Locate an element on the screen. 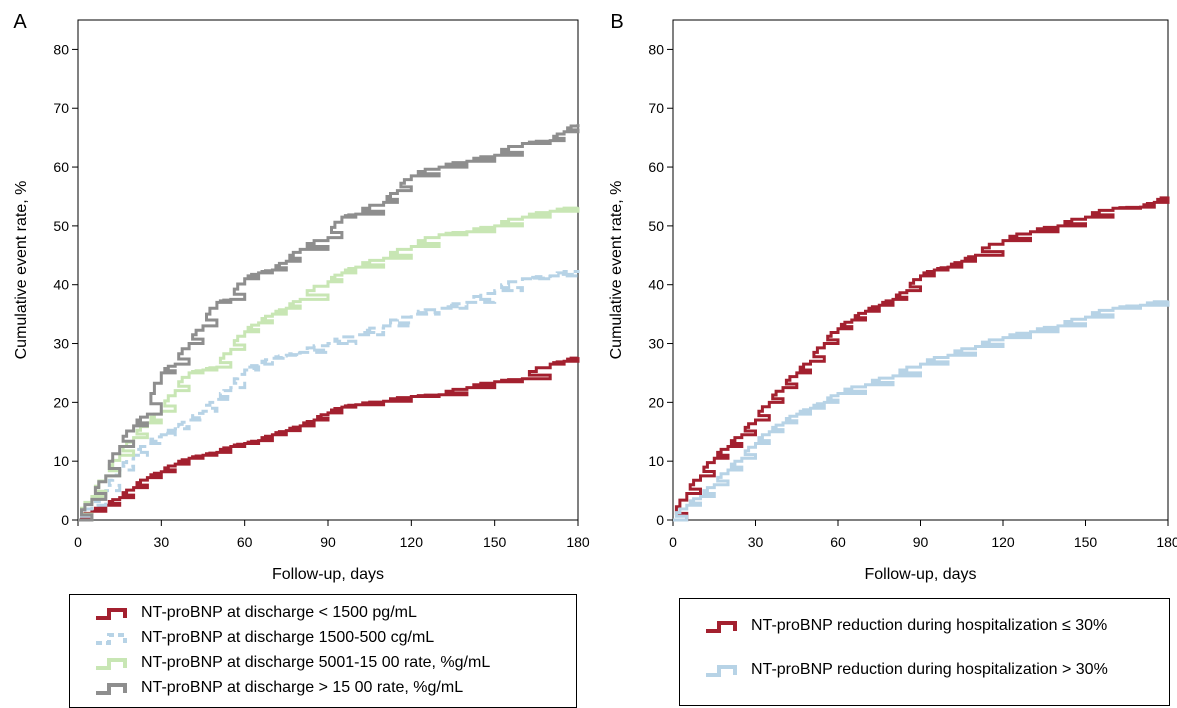 Image resolution: width=1177 pixels, height=708 pixels. legend-label: NT-proBNP at discharge < 1500 pg/mL is located at coordinates (279, 612).